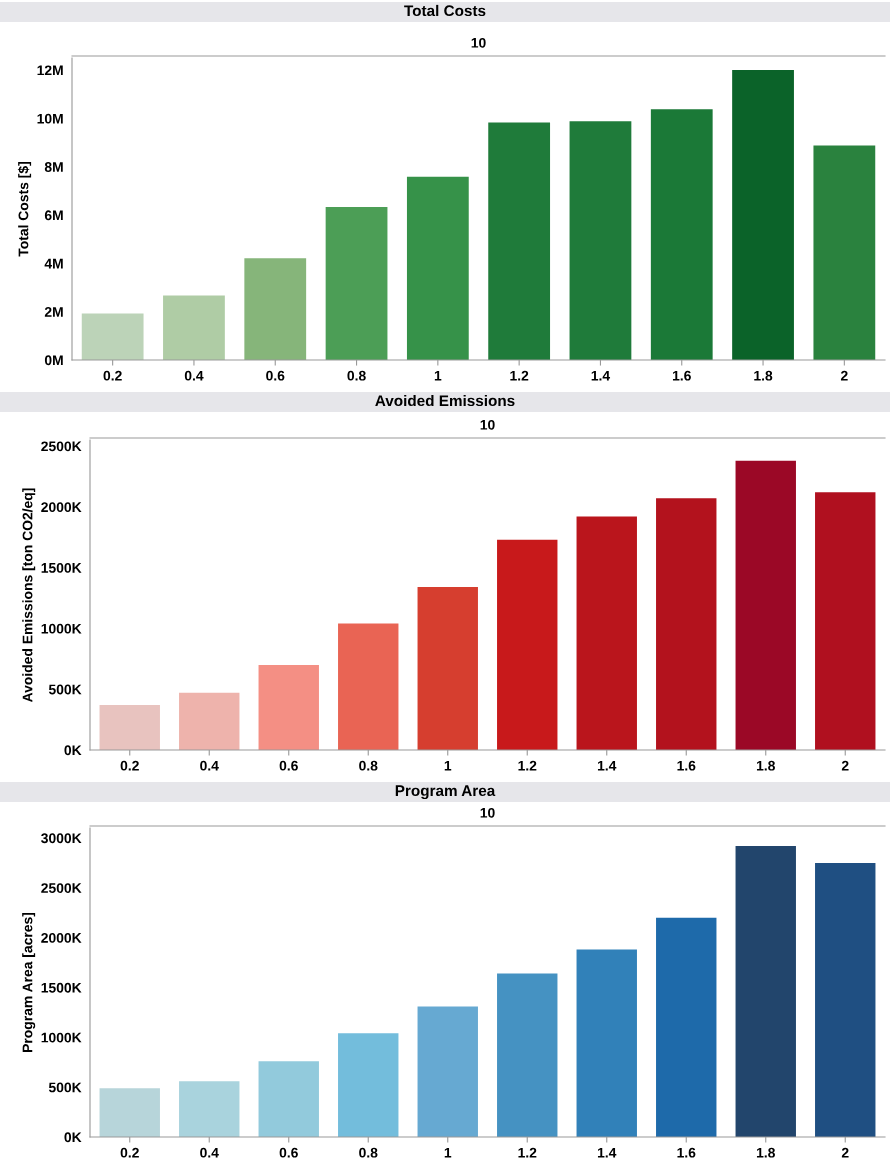  I want to click on y-tick-label: 6M, so click(53, 215).